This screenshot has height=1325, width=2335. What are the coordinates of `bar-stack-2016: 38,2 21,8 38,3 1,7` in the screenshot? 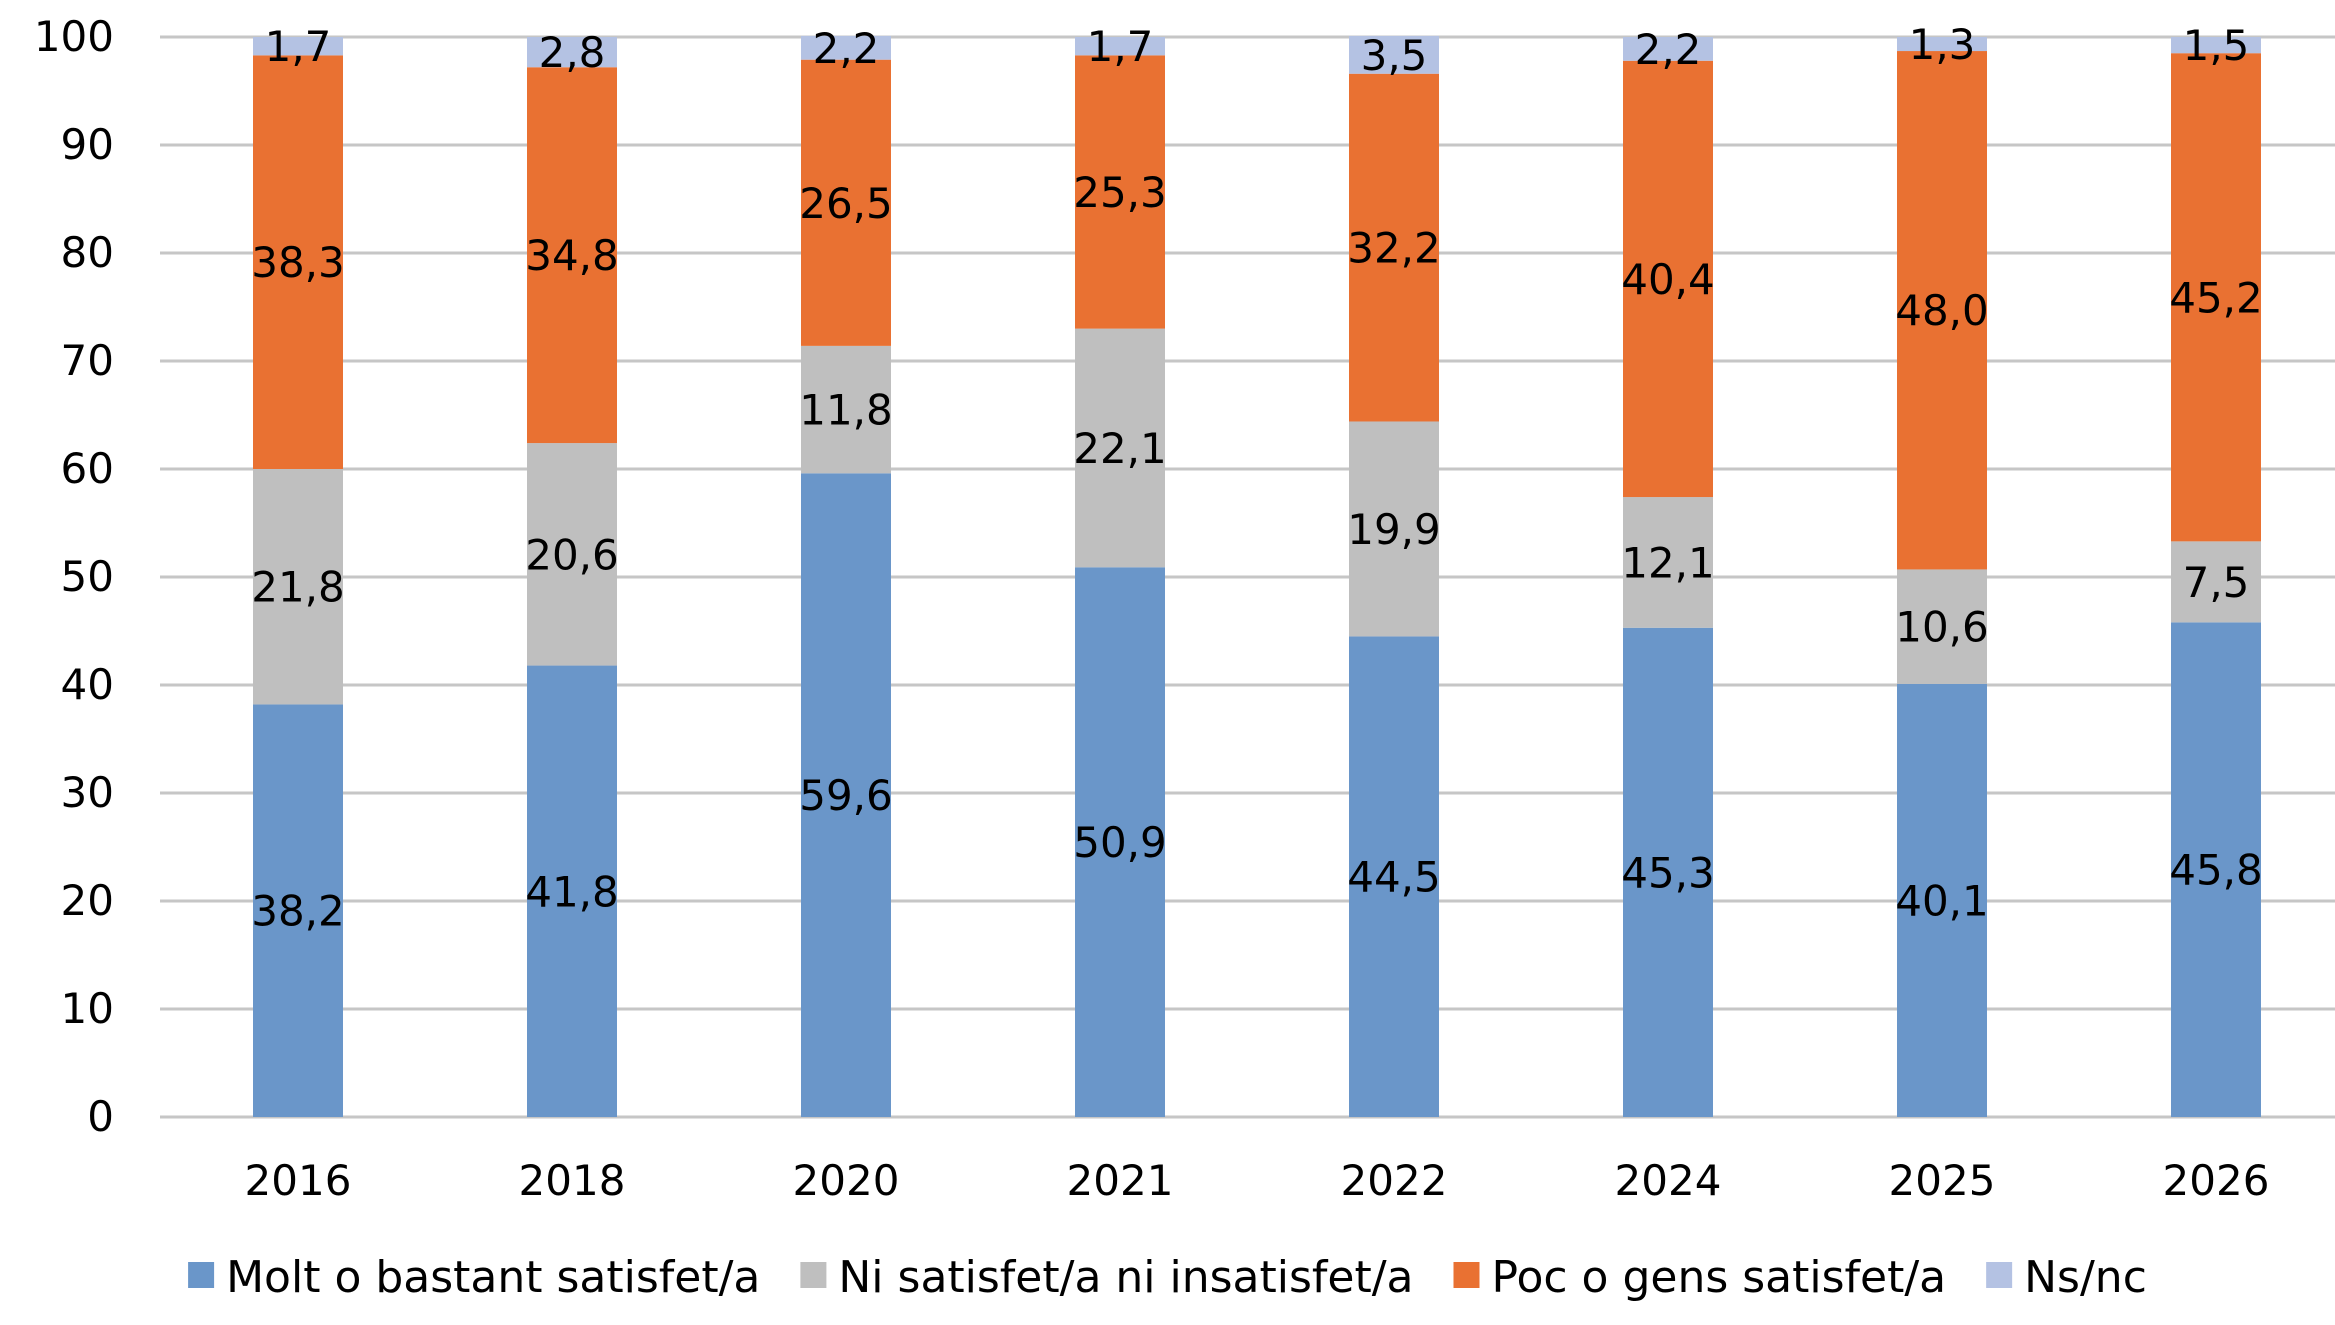 It's located at (298, 569).